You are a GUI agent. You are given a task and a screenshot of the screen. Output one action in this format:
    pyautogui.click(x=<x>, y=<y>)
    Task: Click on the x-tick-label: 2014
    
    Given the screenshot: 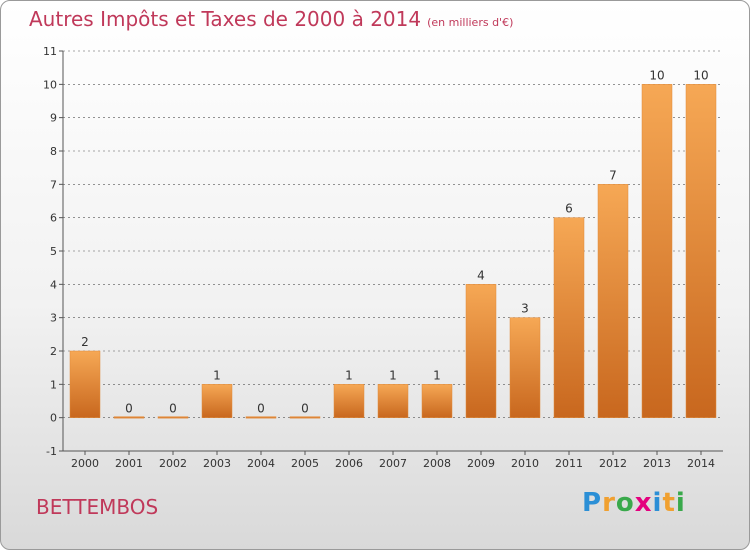 What is the action you would take?
    pyautogui.click(x=701, y=463)
    